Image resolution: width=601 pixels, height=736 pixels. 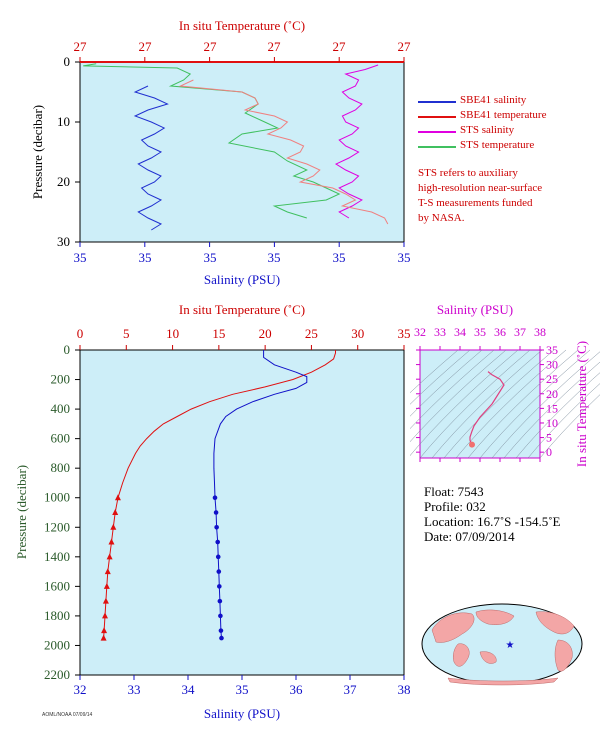 I want to click on ts-density-contours, so click(x=505, y=404).